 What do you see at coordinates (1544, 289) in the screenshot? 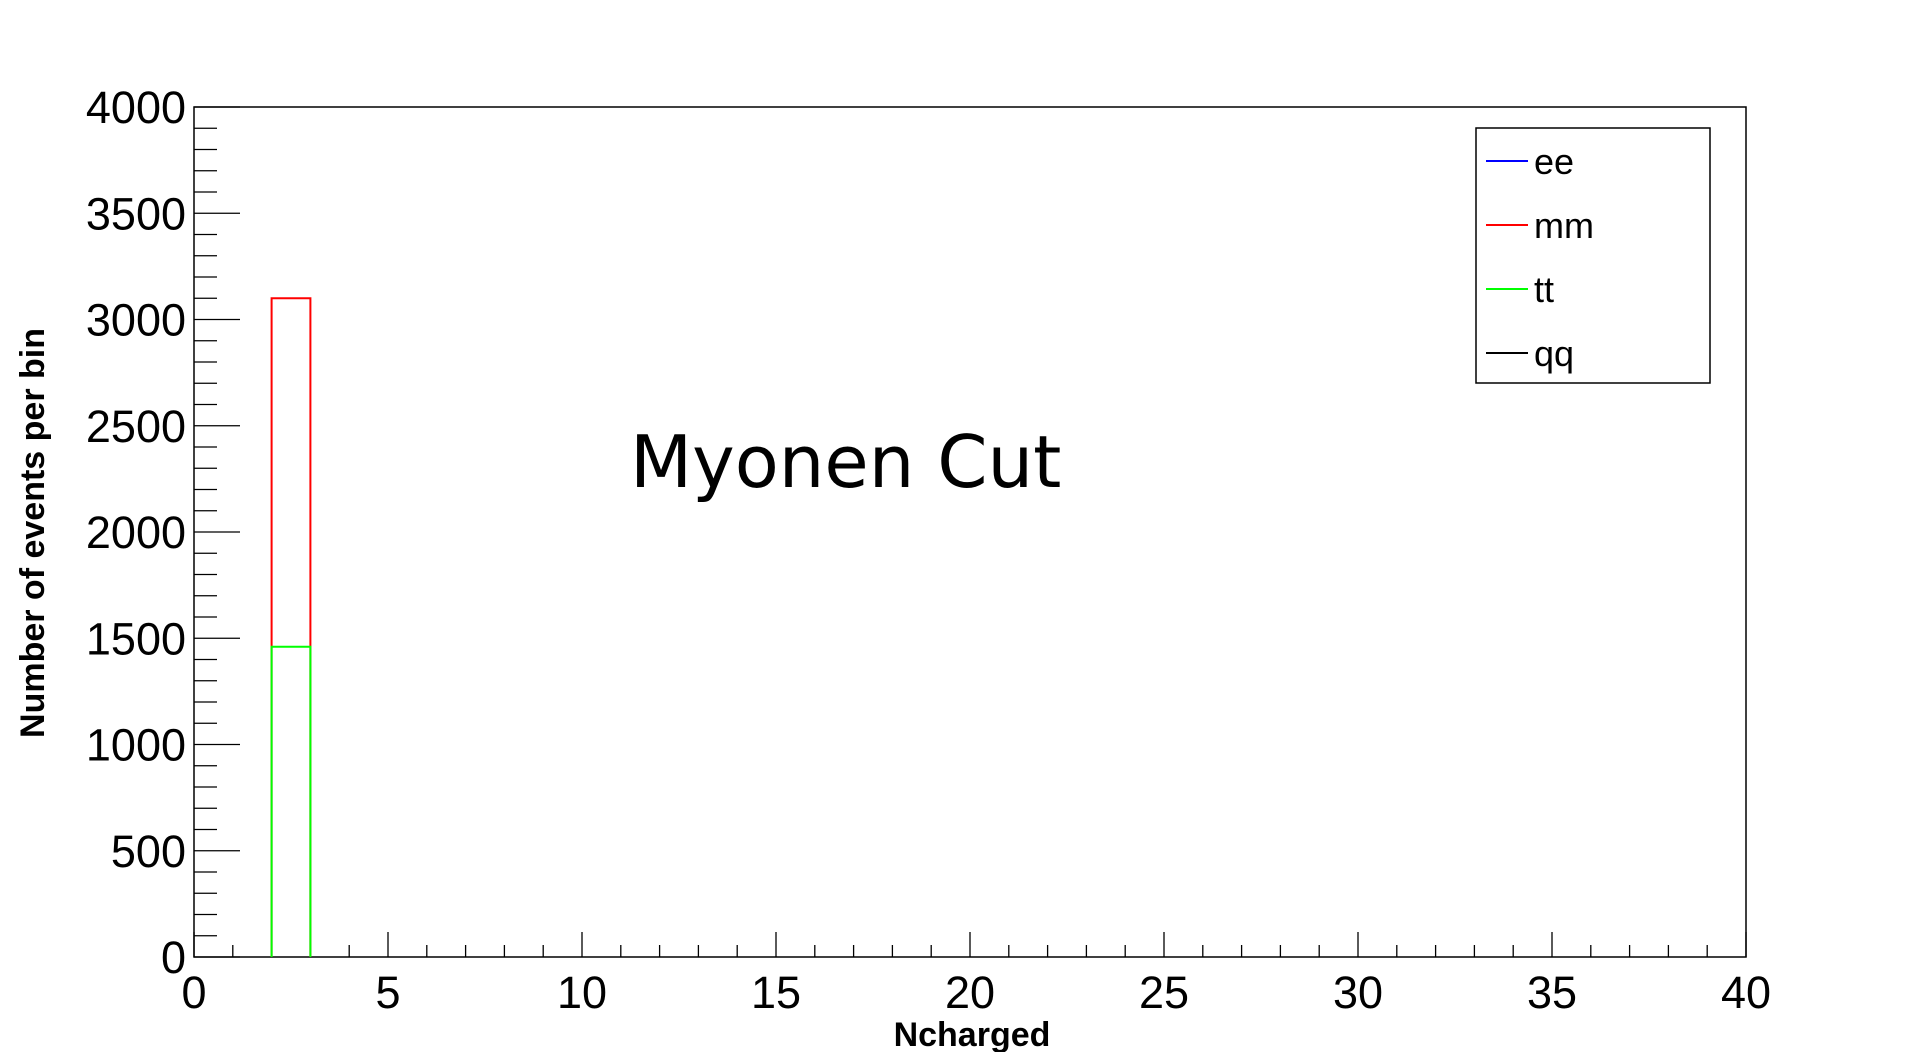
I see `legend-label-tt: tt` at bounding box center [1544, 289].